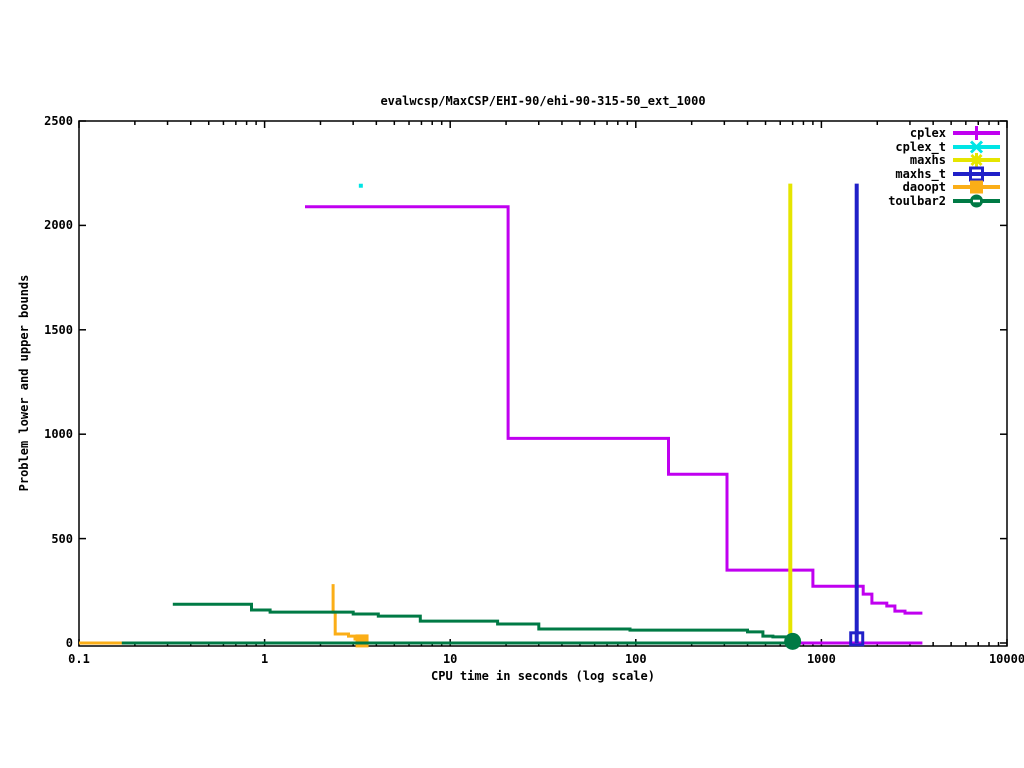  I want to click on y-tick-label-0: 0, so click(69, 643).